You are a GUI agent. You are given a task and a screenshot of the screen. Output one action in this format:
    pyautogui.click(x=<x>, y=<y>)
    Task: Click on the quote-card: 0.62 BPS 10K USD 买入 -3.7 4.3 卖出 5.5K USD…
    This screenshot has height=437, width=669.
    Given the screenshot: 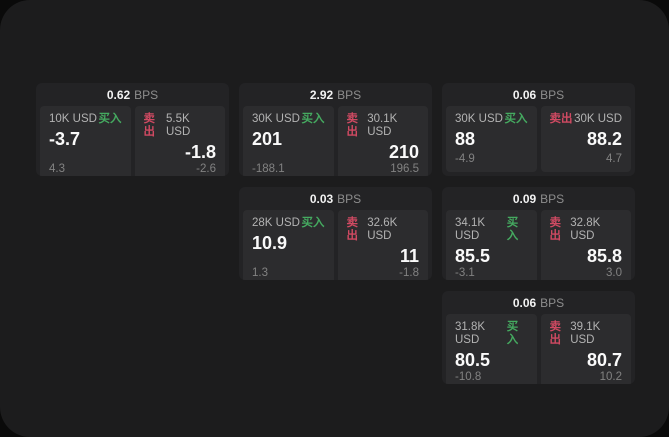 What is the action you would take?
    pyautogui.click(x=132, y=129)
    